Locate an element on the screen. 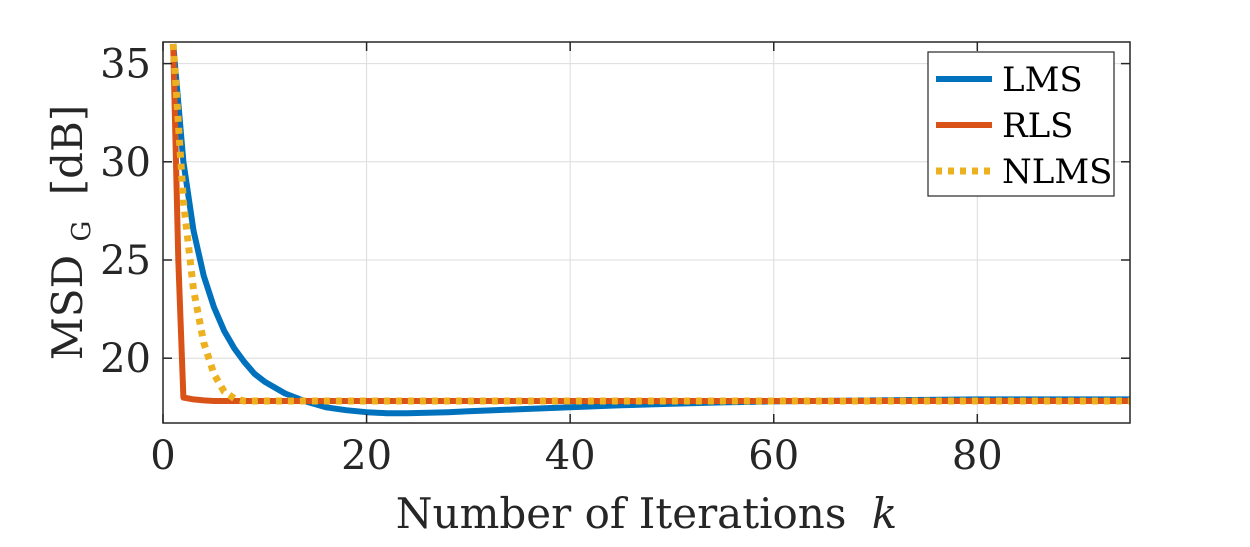 The width and height of the screenshot is (1250, 547). x-tick-label: 60 is located at coordinates (773, 456).